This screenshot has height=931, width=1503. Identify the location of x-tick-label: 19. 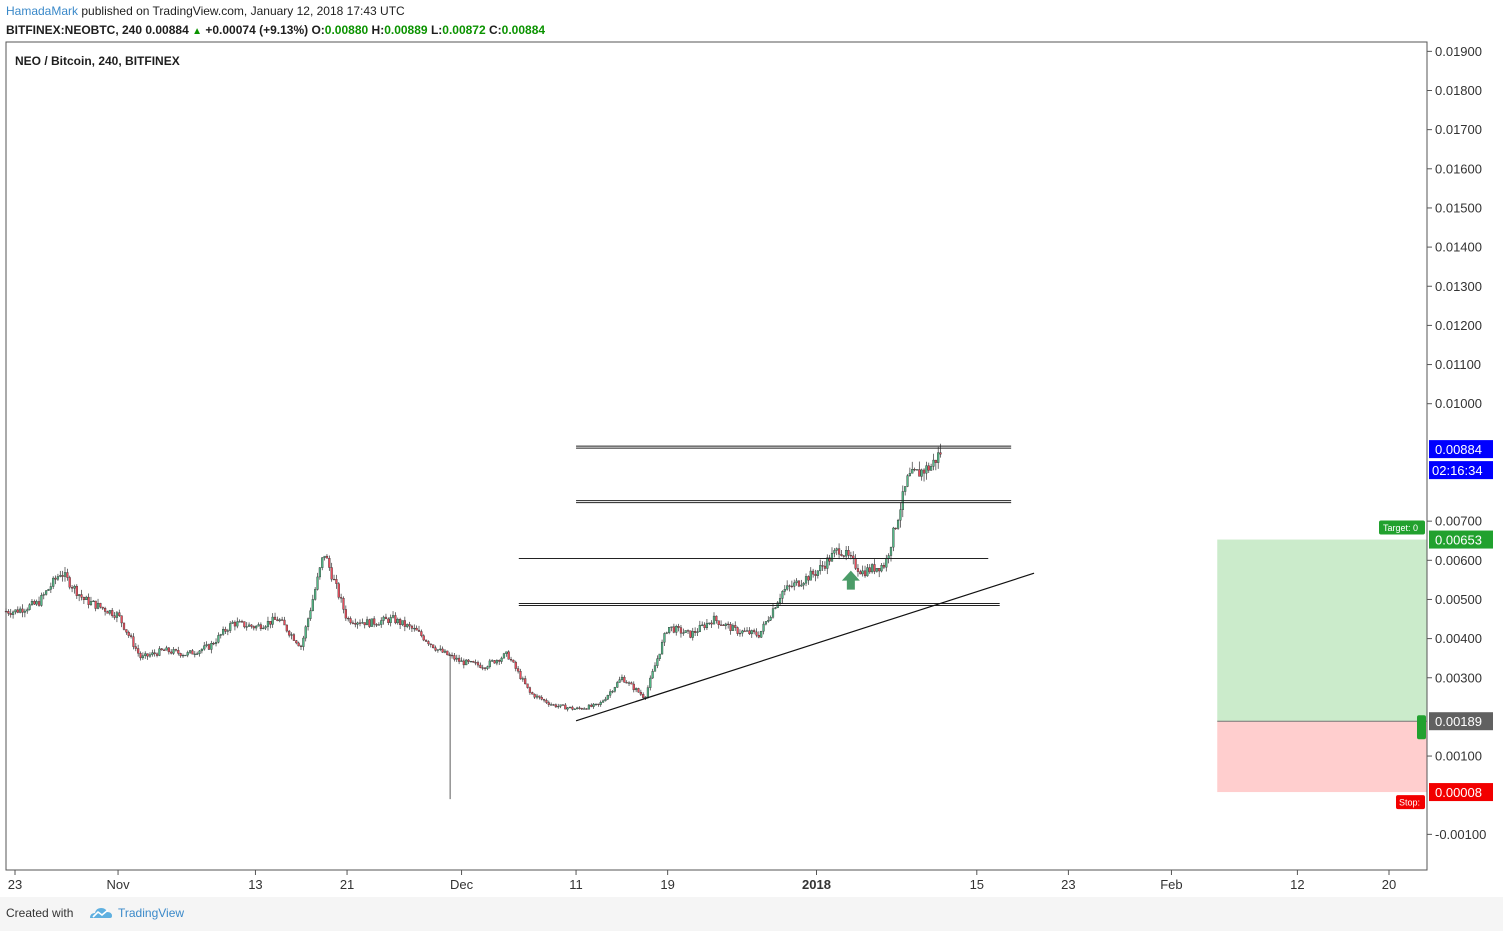
(667, 884).